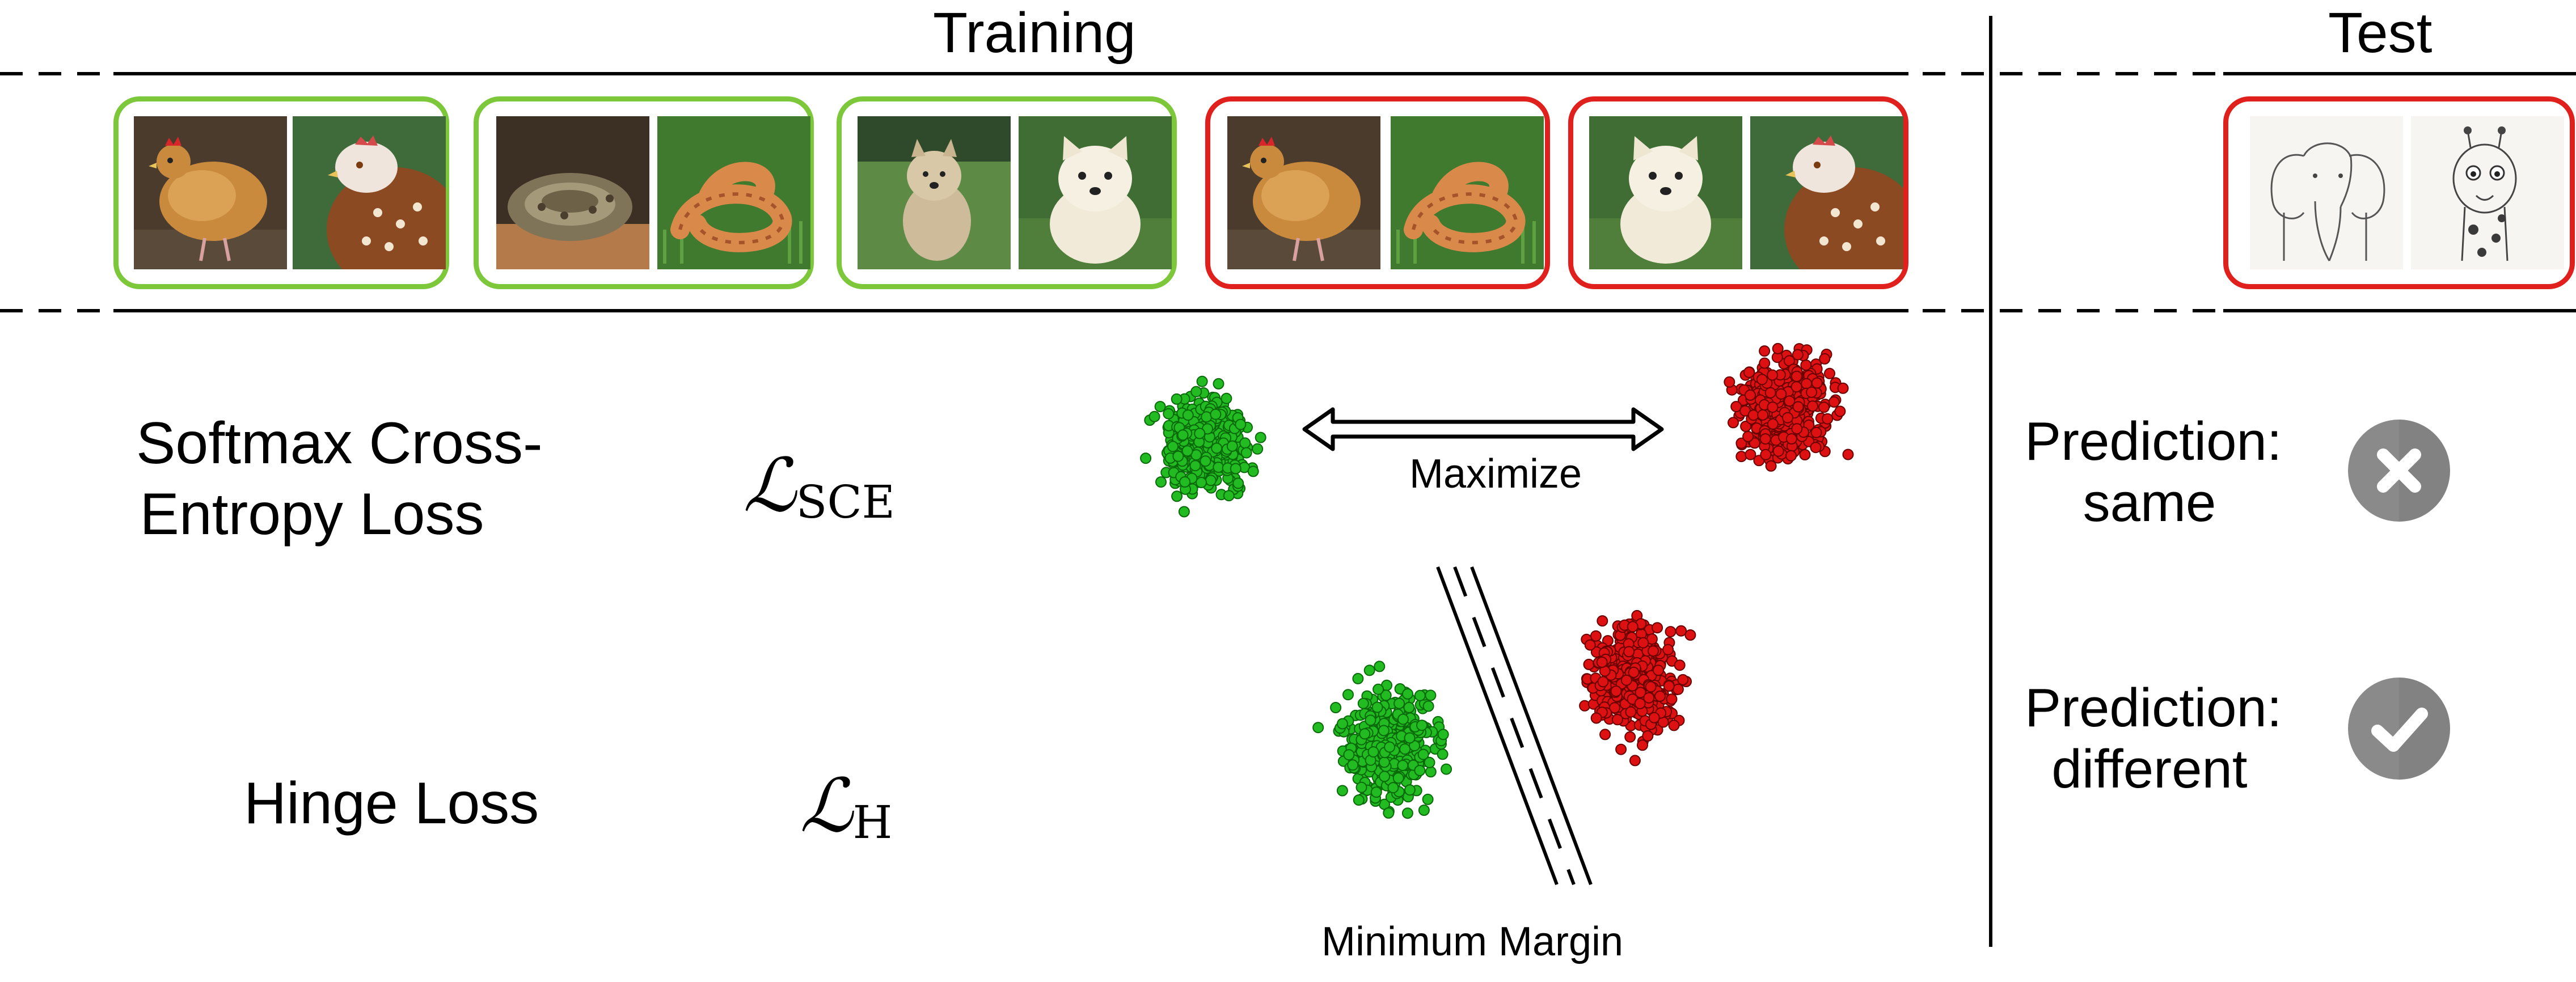 The image size is (2576, 982). I want to click on sce-script-l: ℒ, so click(769, 485).